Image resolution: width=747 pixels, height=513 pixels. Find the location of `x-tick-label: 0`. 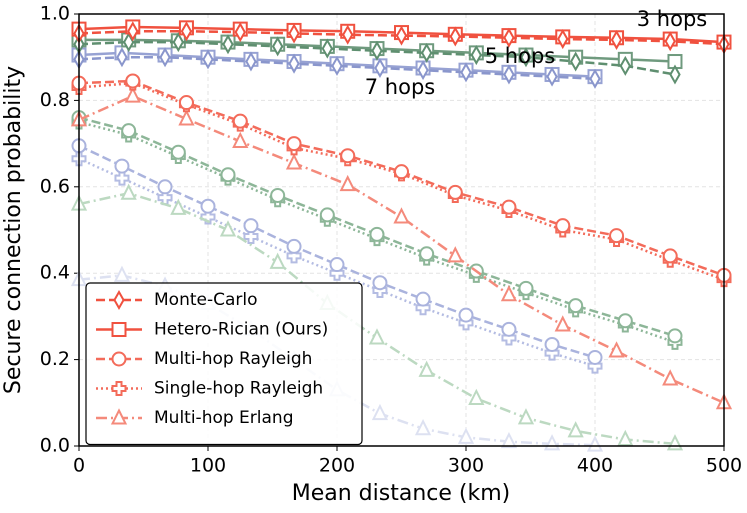

x-tick-label: 0 is located at coordinates (79, 466).